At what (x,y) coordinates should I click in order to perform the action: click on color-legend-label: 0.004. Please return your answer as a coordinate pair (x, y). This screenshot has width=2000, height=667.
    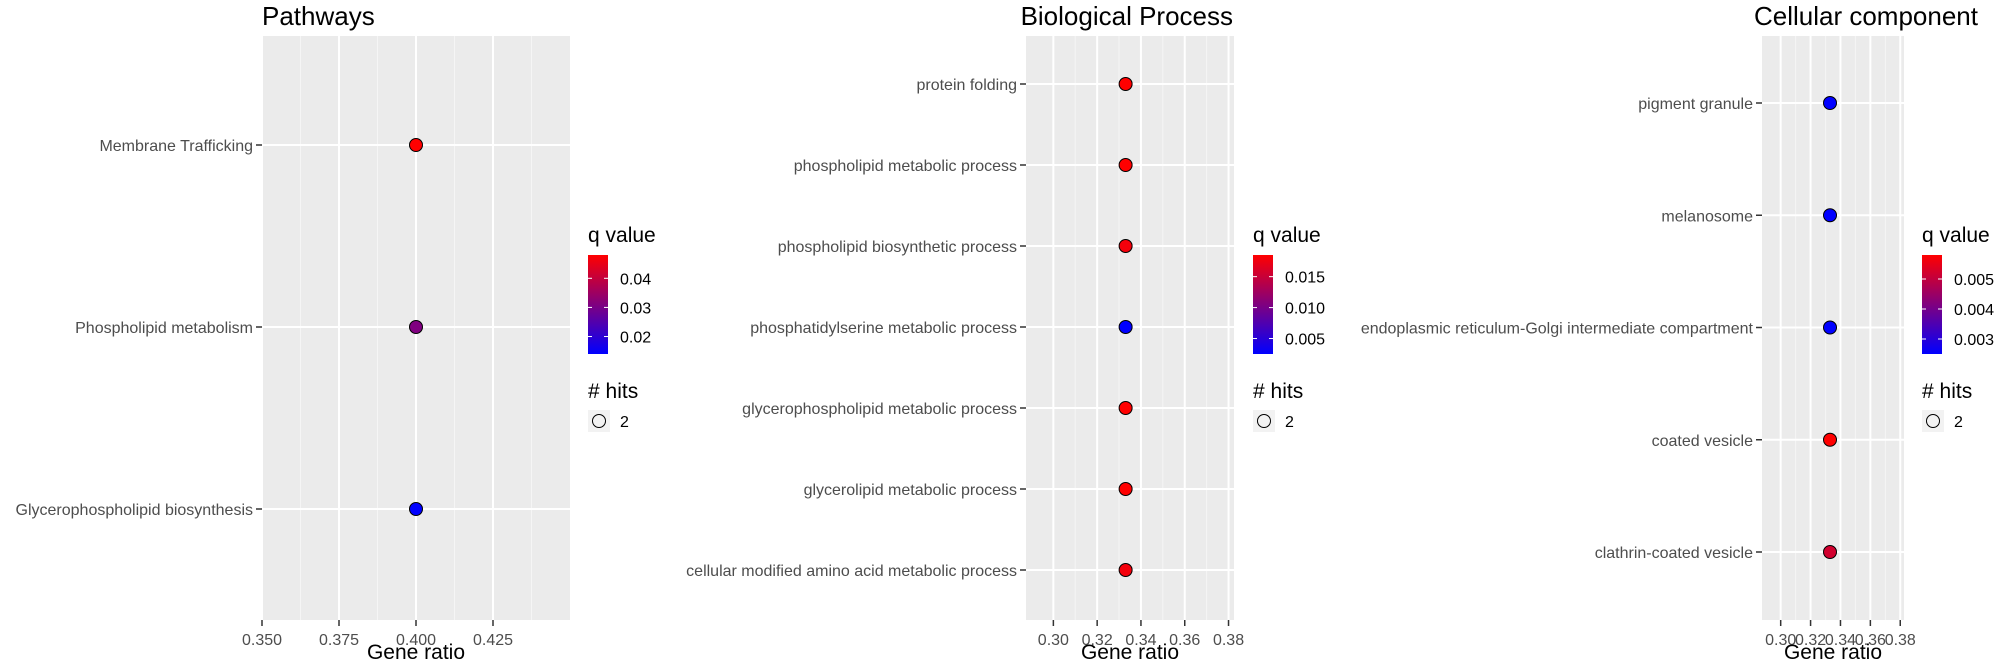
    Looking at the image, I should click on (1974, 310).